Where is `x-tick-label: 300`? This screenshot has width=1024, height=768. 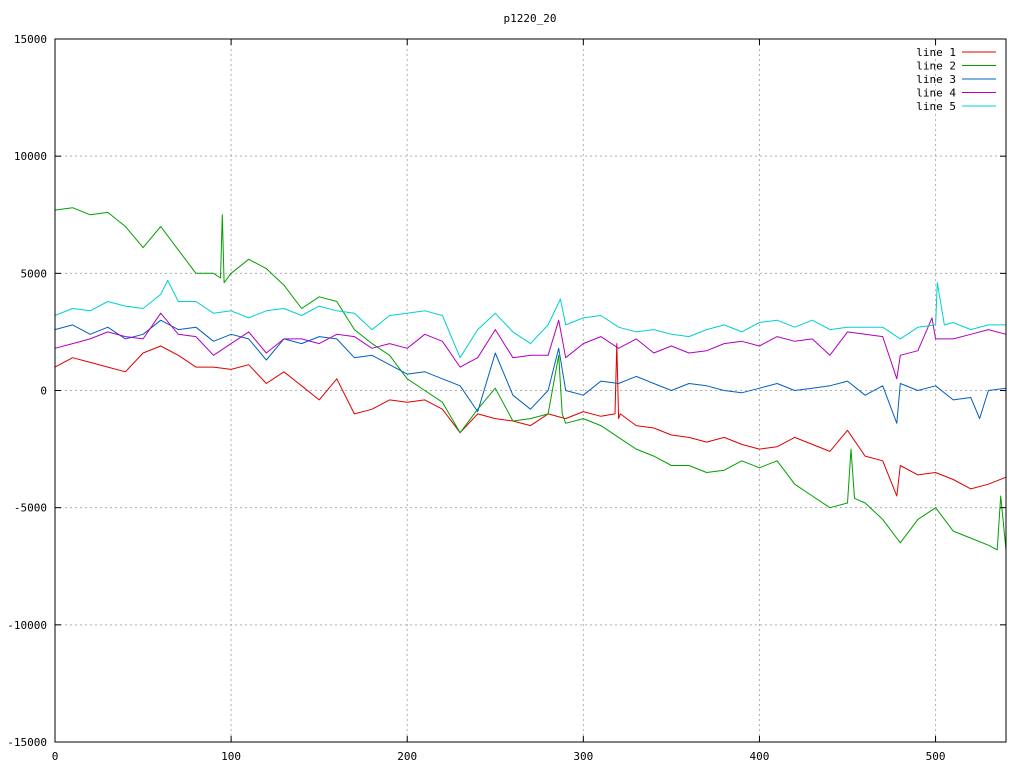
x-tick-label: 300 is located at coordinates (583, 756).